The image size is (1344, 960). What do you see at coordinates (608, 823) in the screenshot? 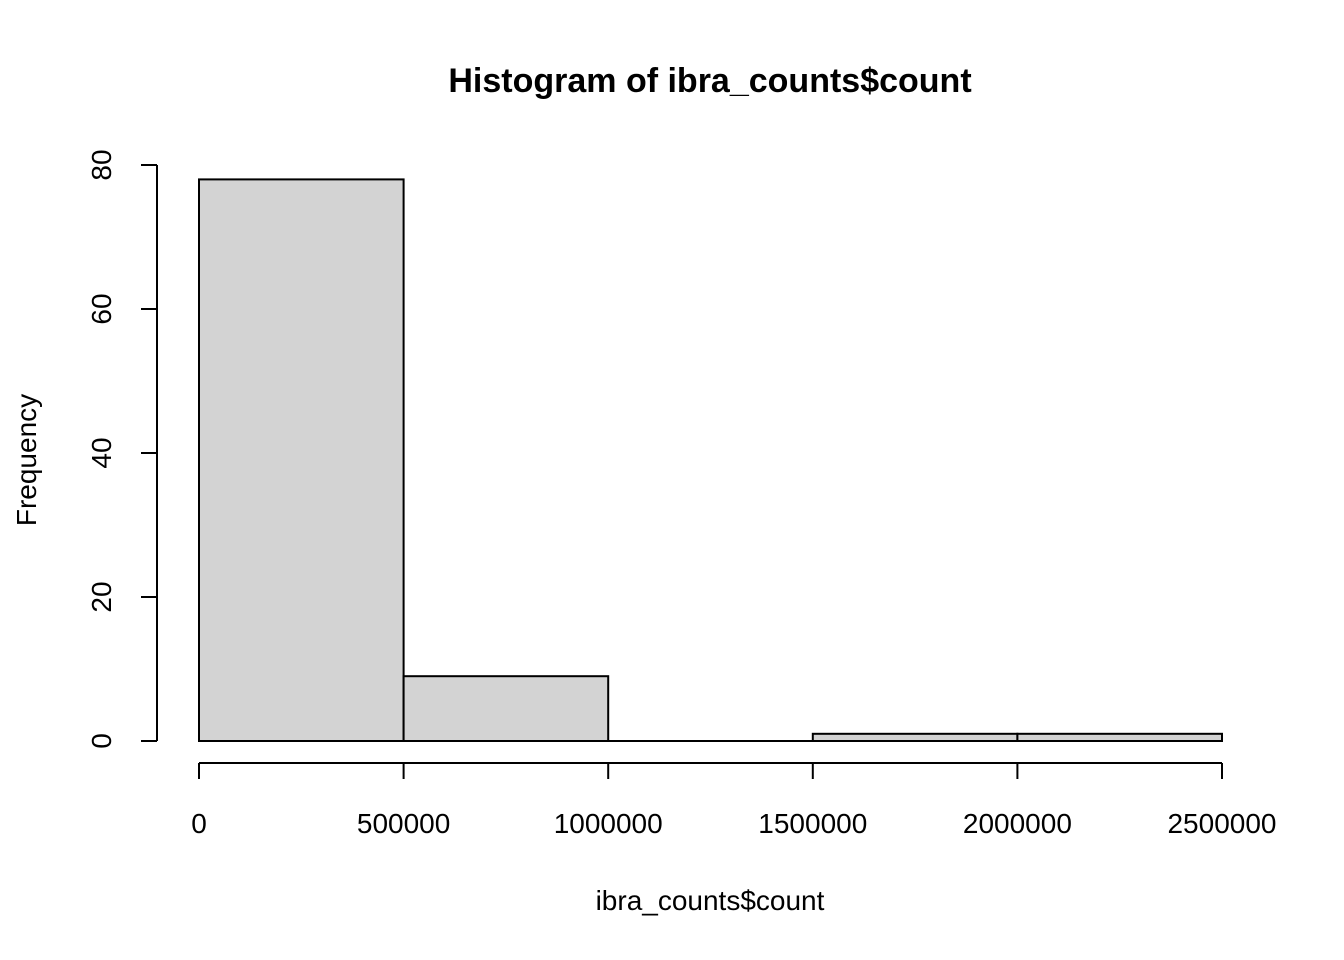
I see `x-tick-label-2: 1000000` at bounding box center [608, 823].